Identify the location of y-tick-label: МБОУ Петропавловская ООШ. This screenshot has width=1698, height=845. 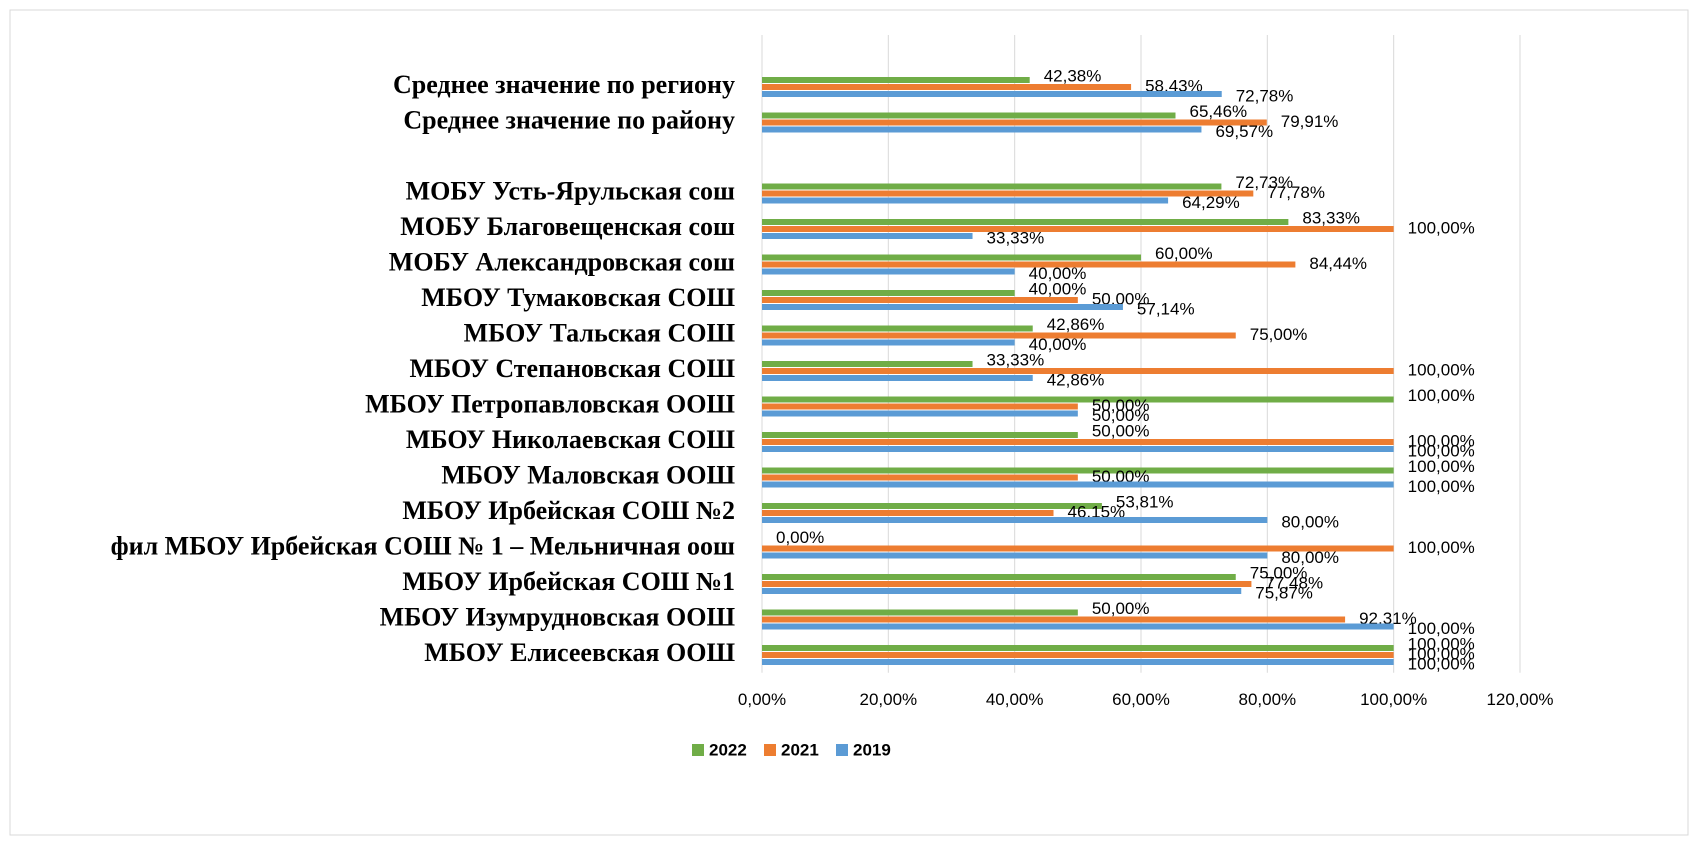
(550, 403).